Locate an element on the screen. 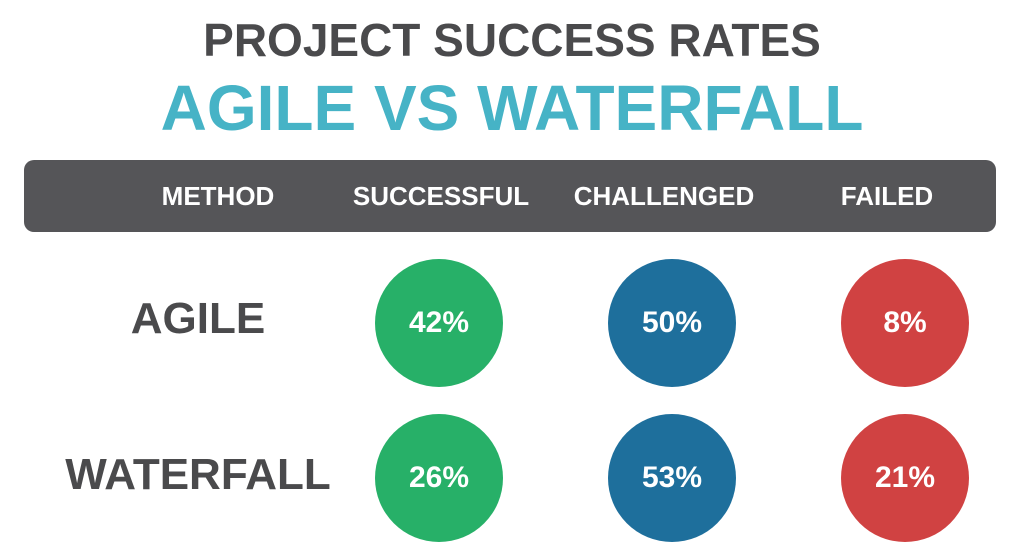 The height and width of the screenshot is (556, 1024). row-label-waterfall: WATERFALL is located at coordinates (198, 474).